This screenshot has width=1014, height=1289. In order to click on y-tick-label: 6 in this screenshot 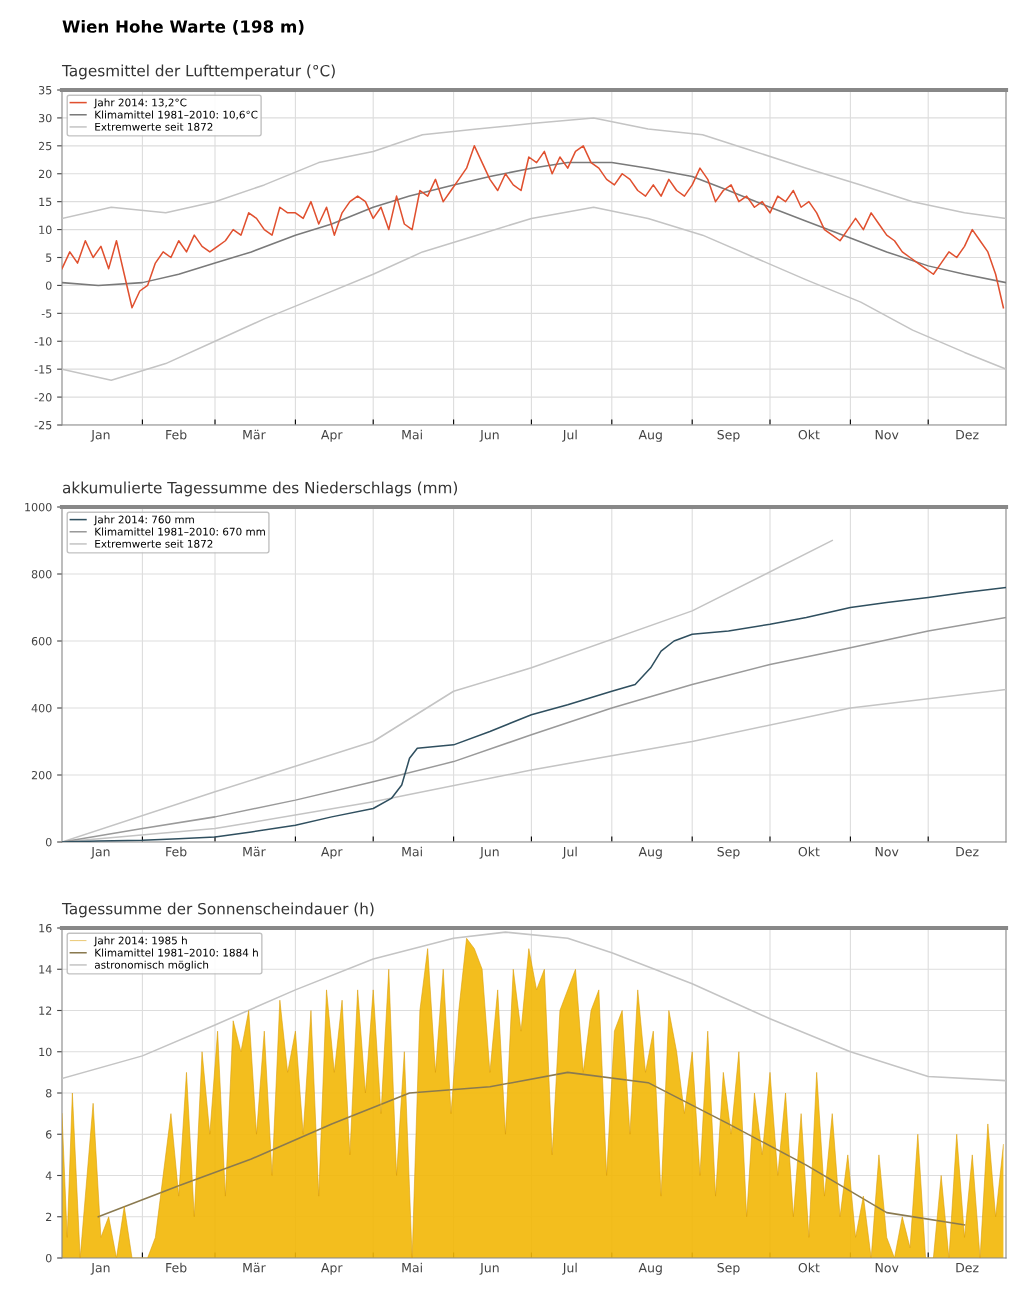, I will do `click(48, 1134)`.